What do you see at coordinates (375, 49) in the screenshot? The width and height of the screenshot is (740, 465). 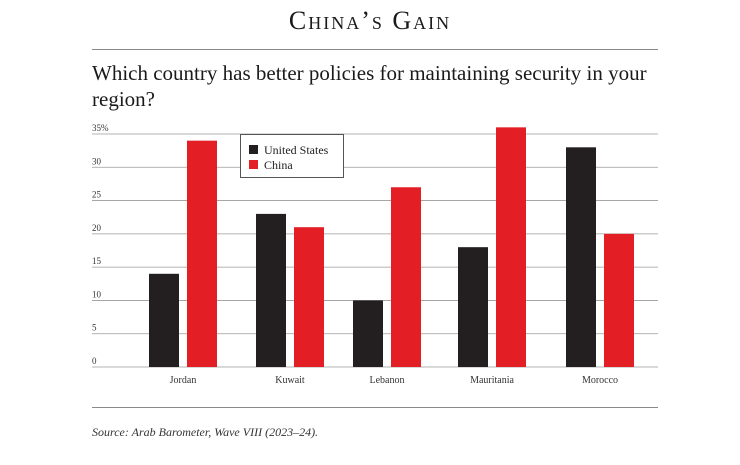 I see `top-divider` at bounding box center [375, 49].